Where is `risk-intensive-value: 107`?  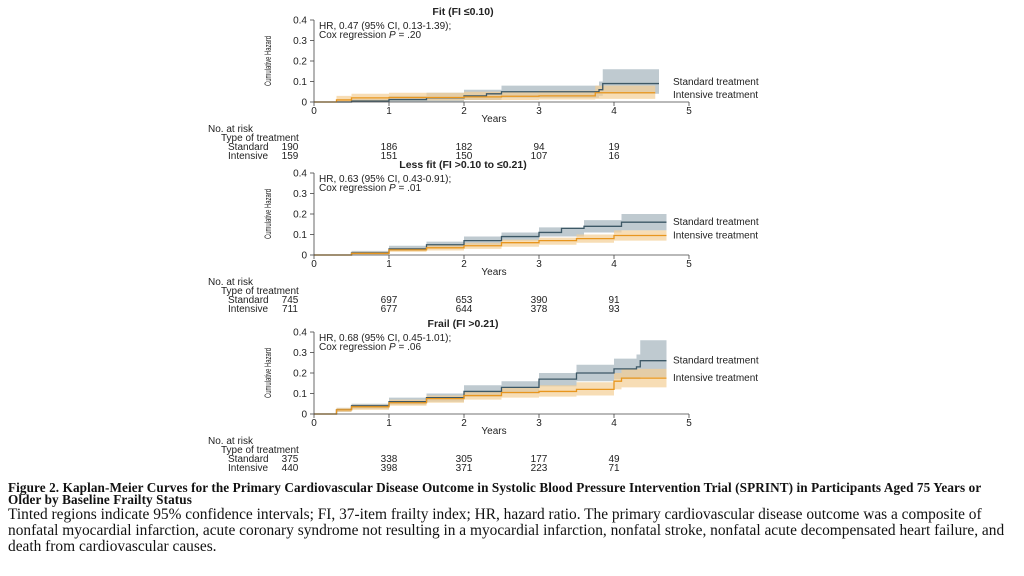 risk-intensive-value: 107 is located at coordinates (539, 156).